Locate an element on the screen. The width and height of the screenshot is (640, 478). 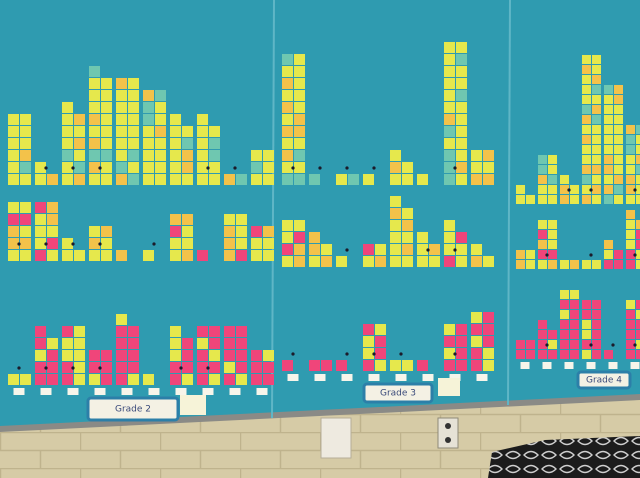
label-card is located at coordinates (604, 380).